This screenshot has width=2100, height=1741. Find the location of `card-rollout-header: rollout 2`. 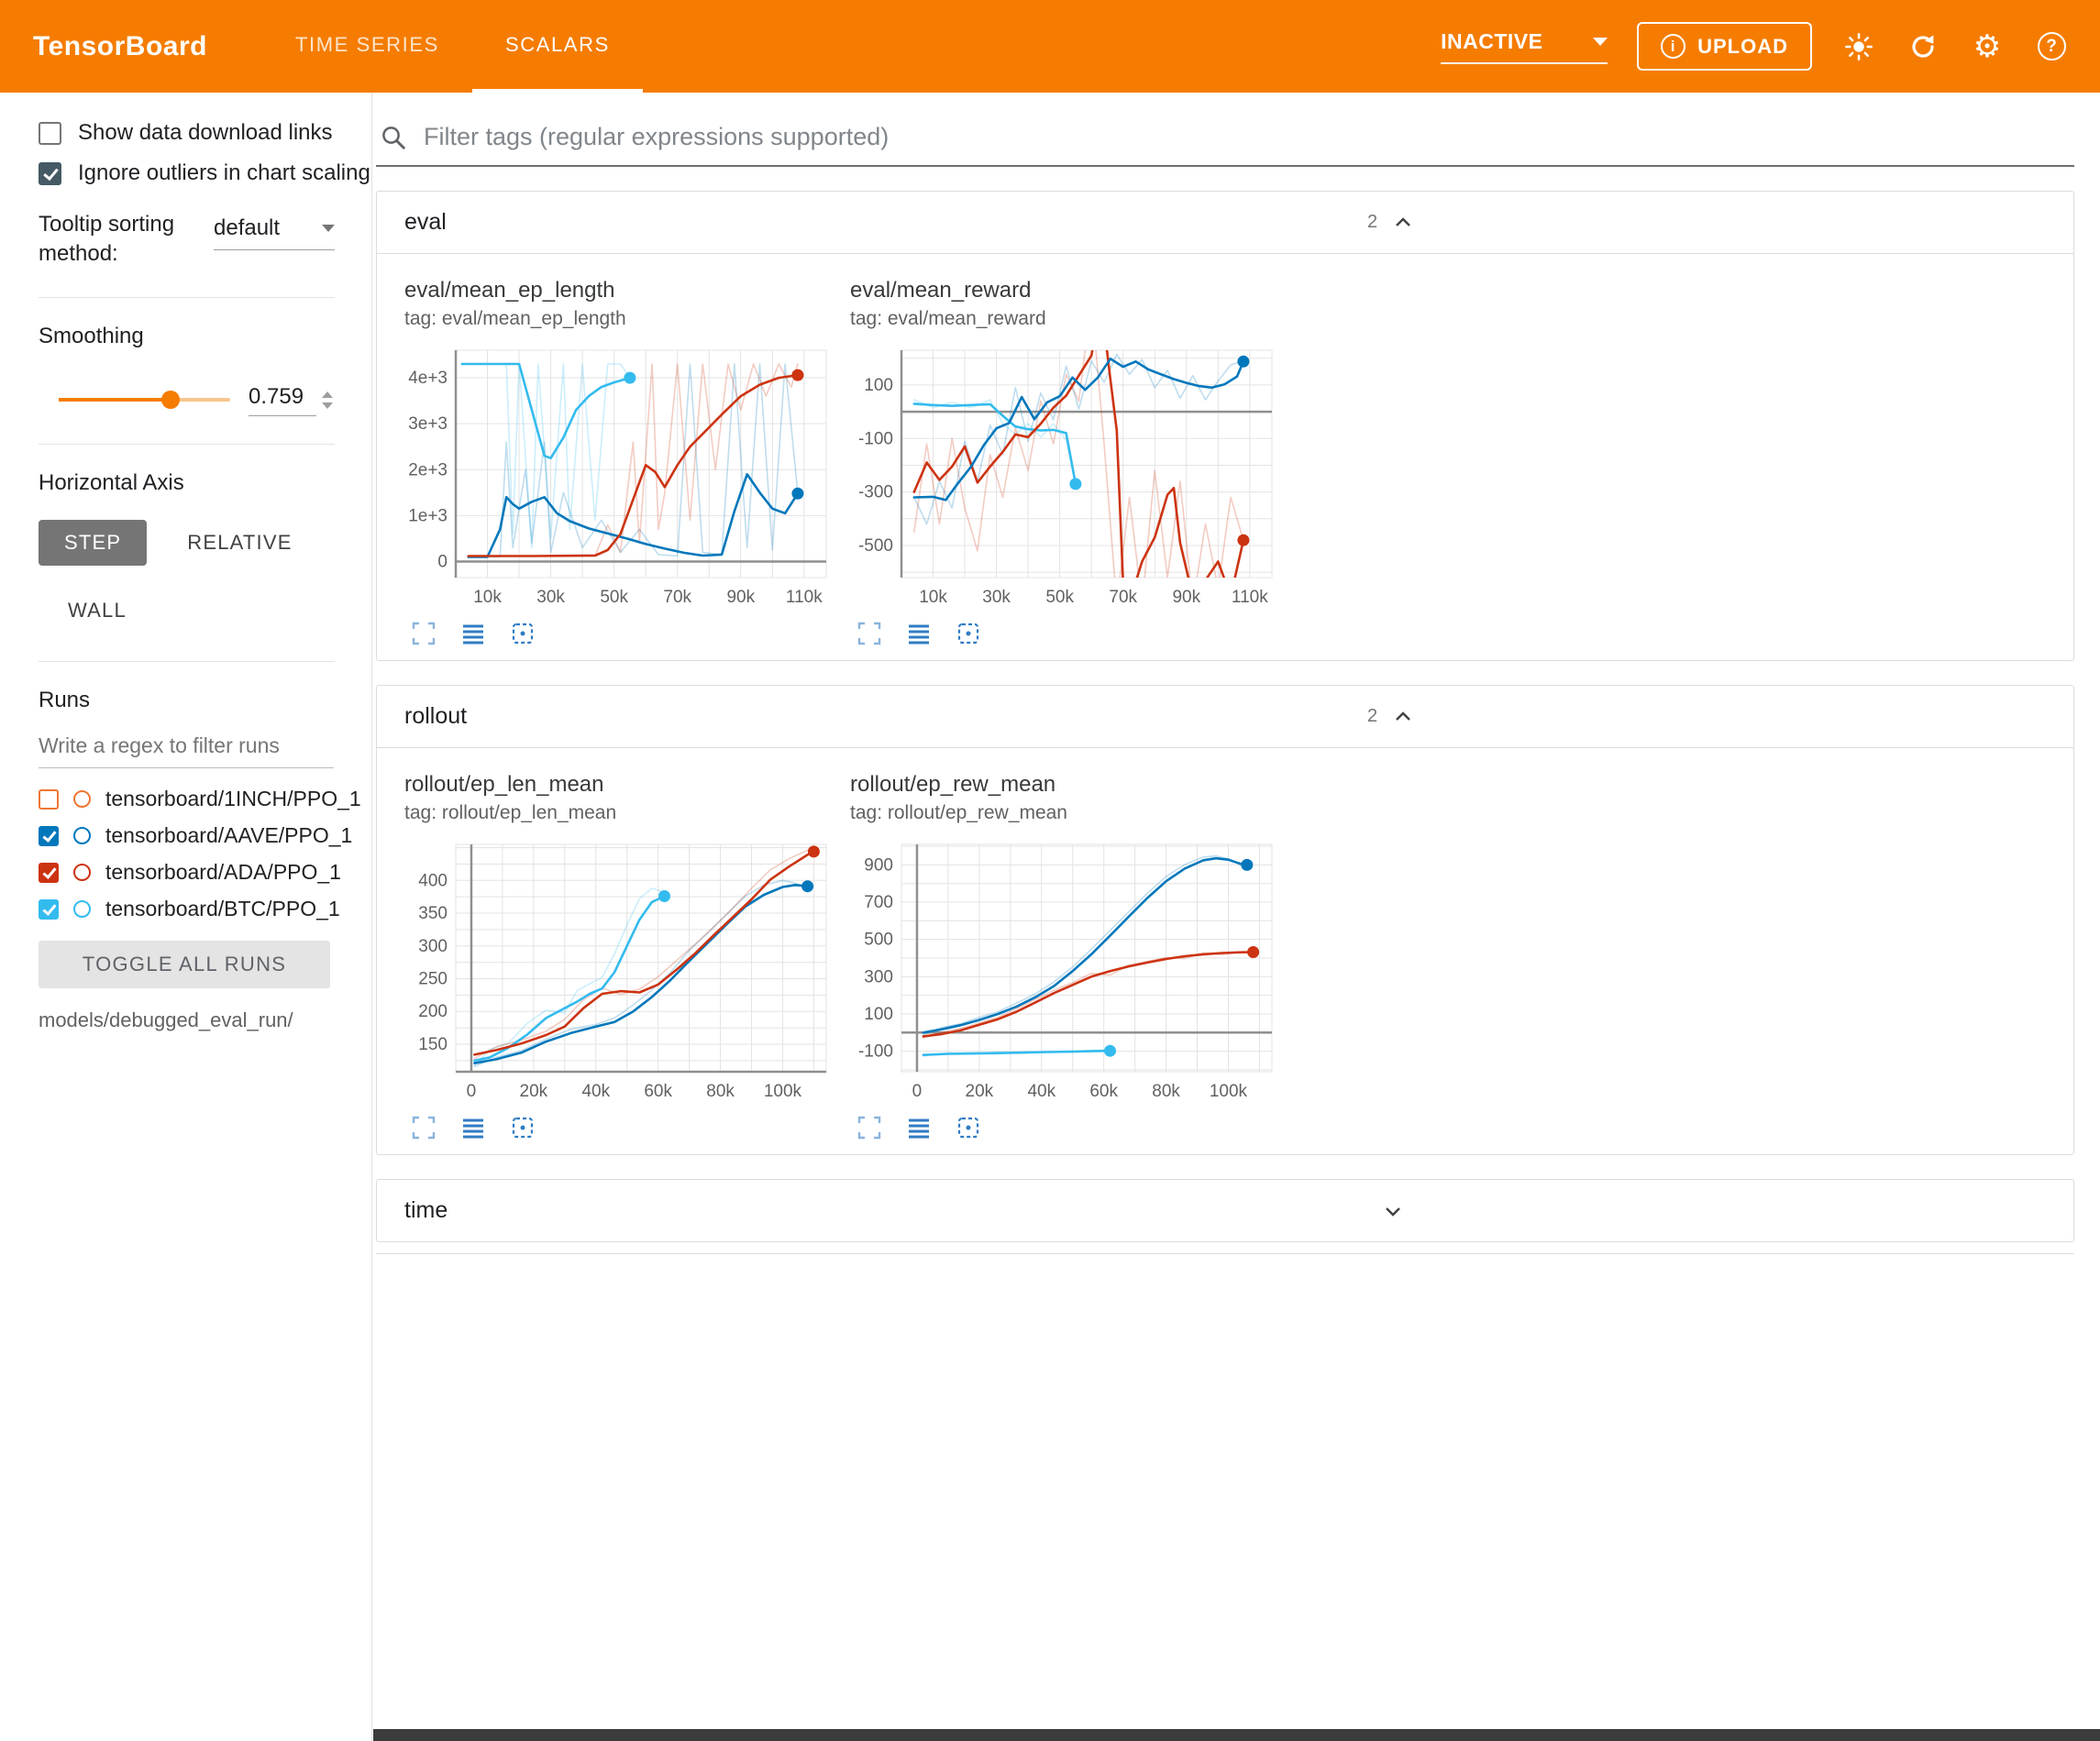

card-rollout-header: rollout 2 is located at coordinates (1225, 717).